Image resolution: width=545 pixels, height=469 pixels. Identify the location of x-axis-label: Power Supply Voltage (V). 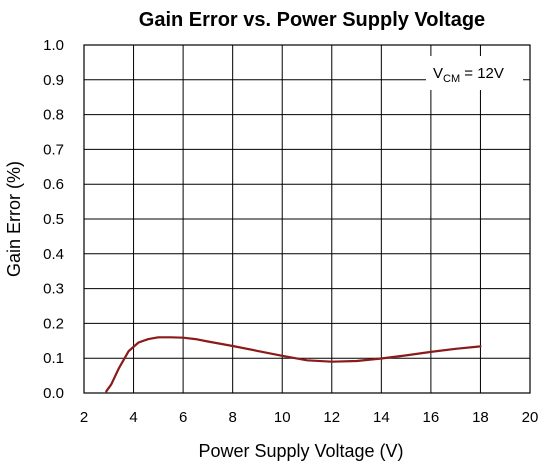
(300, 451).